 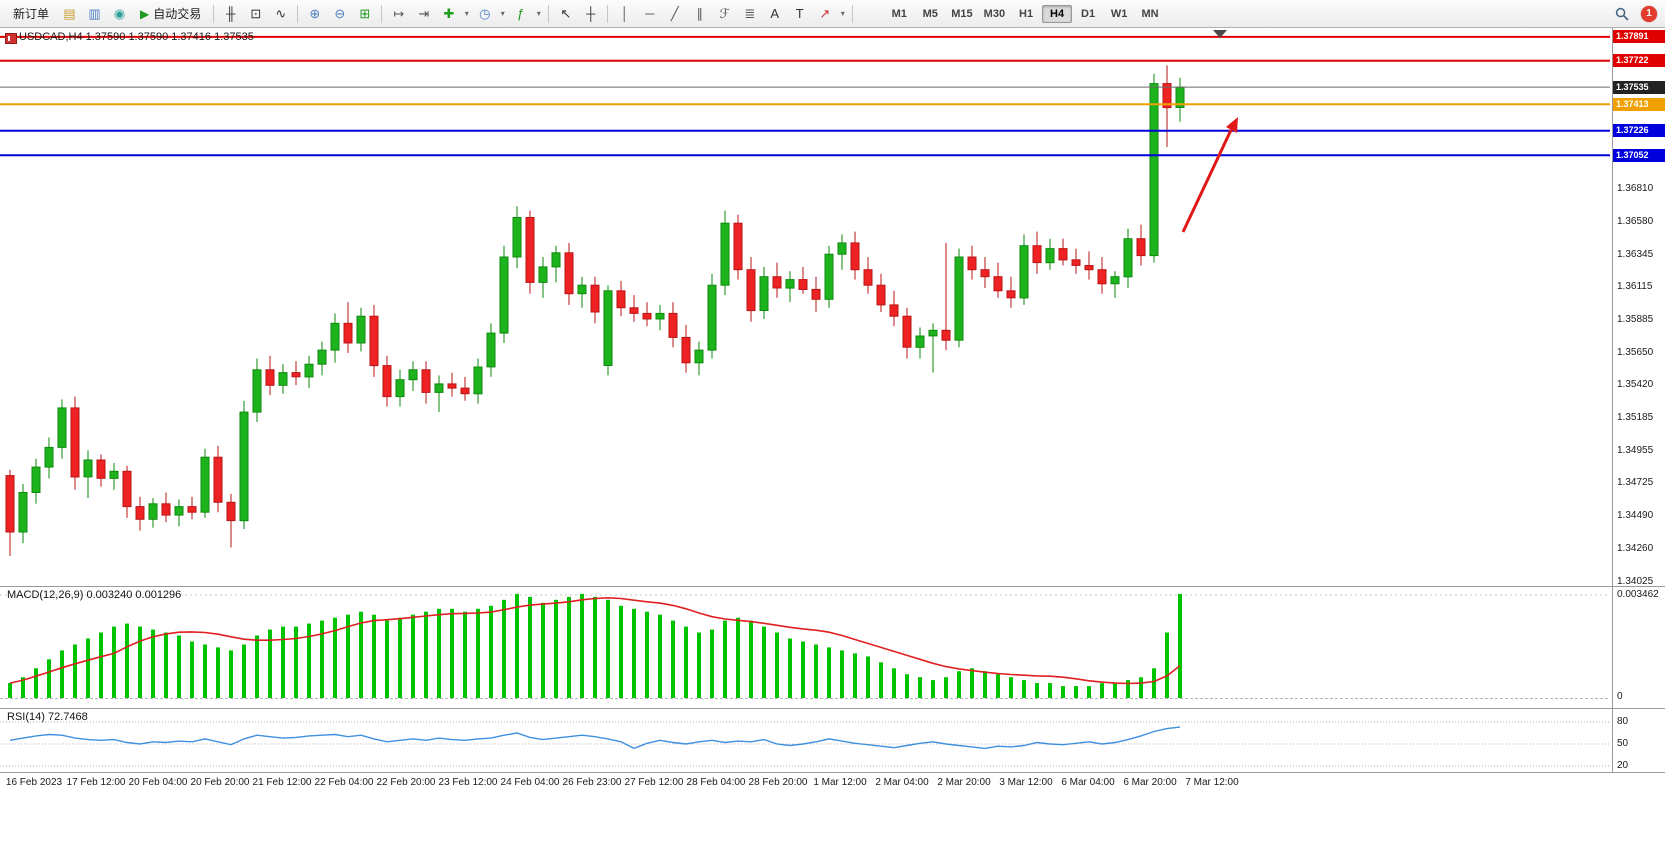 I want to click on play-icon: ▶, so click(x=145, y=13).